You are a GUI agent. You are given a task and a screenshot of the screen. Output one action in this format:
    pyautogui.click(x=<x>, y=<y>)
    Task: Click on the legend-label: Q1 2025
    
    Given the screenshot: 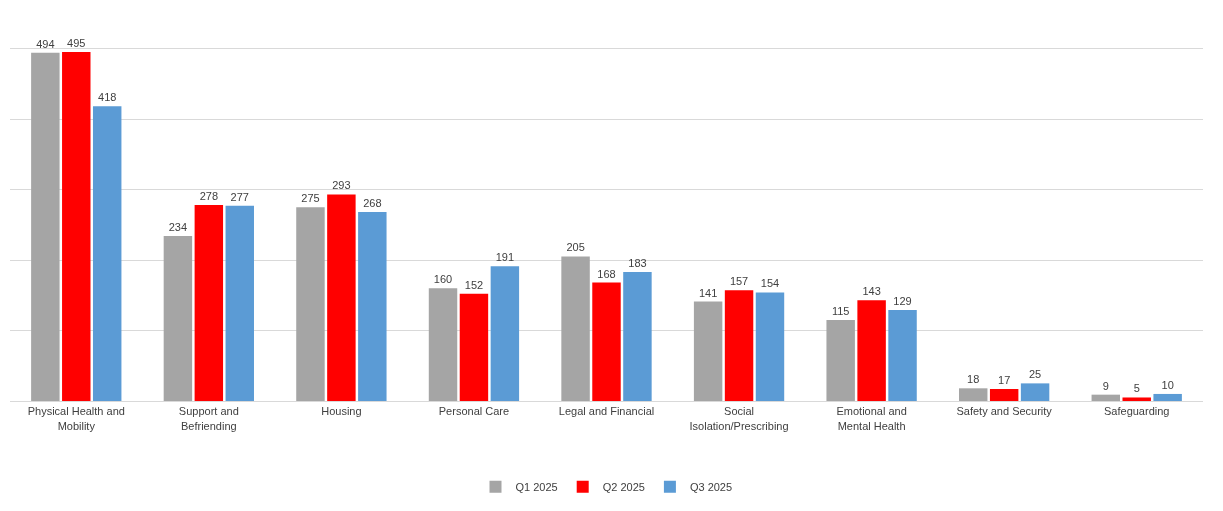 What is the action you would take?
    pyautogui.click(x=536, y=486)
    